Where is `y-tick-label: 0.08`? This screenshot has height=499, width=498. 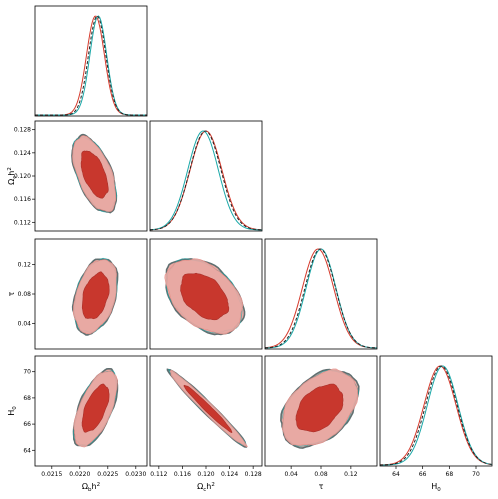 y-tick-label: 0.08 is located at coordinates (25, 294).